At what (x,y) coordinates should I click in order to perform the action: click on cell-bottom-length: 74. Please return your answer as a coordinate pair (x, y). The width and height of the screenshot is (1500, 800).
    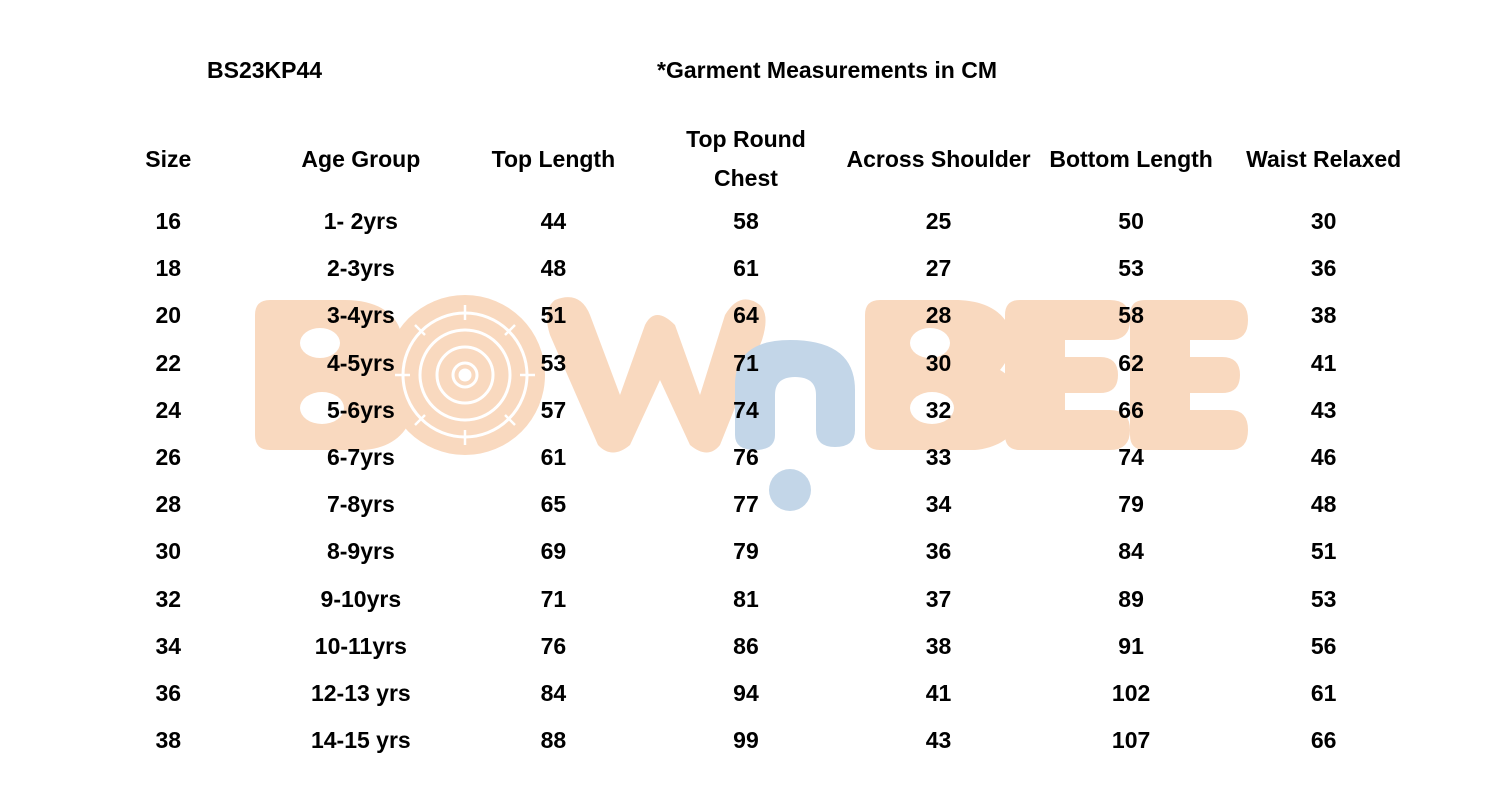
    Looking at the image, I should click on (1131, 457).